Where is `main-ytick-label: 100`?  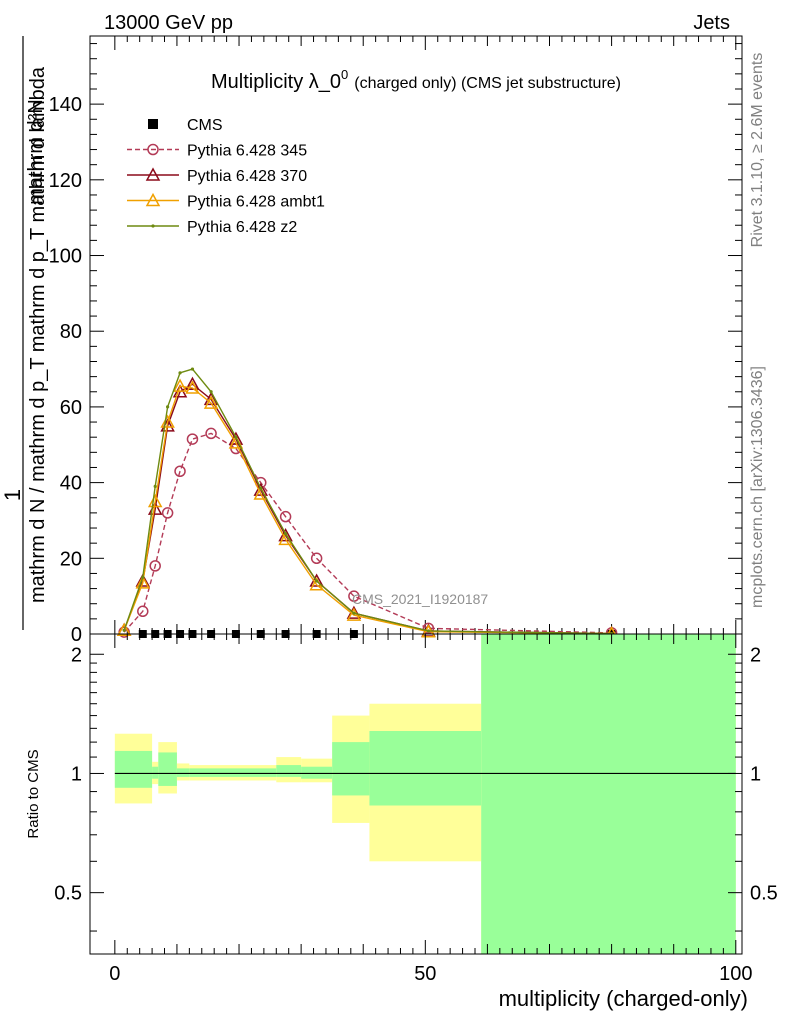 main-ytick-label: 100 is located at coordinates (65, 257).